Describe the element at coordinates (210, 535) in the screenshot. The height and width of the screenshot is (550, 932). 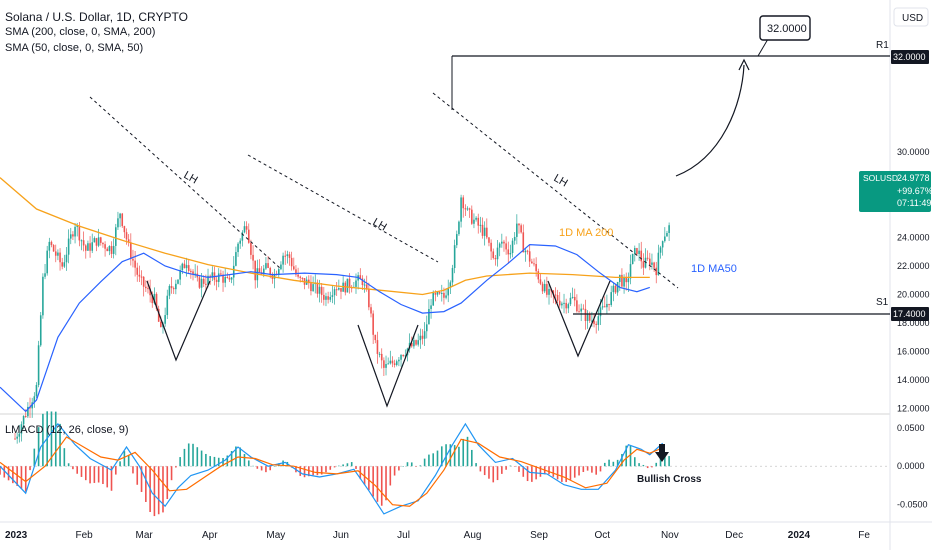
I see `time-tick-label: Apr` at that location.